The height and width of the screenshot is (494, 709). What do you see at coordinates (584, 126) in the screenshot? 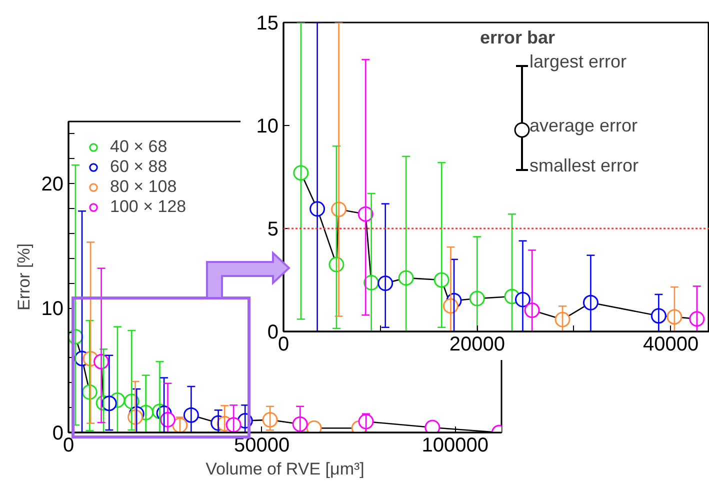
I see `annotation: average error` at bounding box center [584, 126].